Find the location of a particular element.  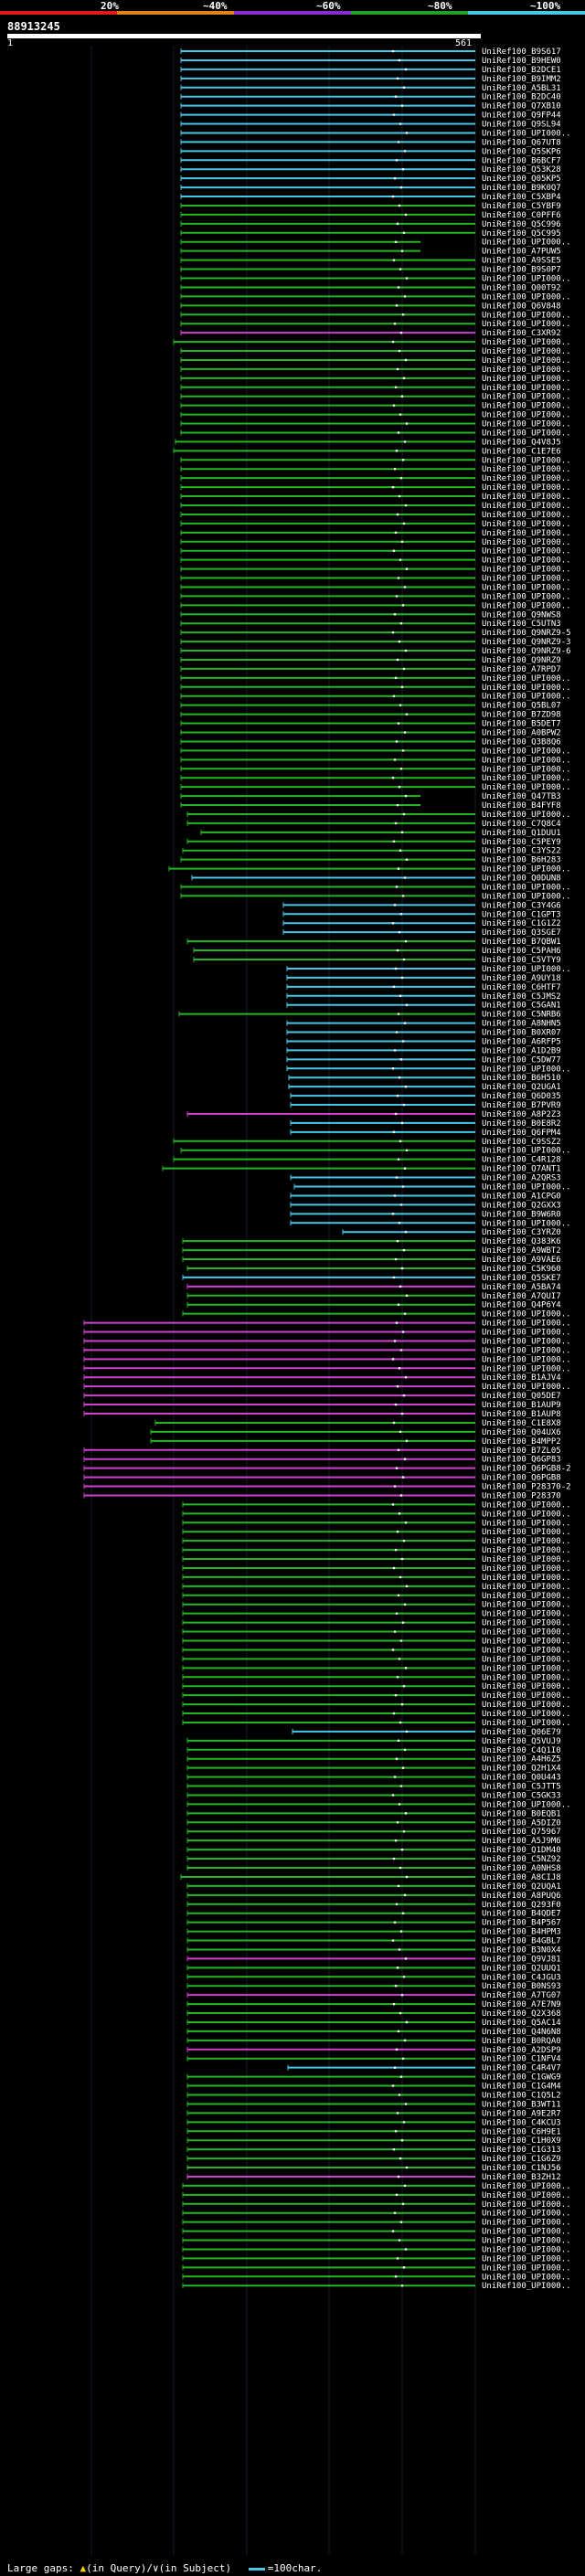

hit-label: UniRef100_B9W6R0 is located at coordinates (521, 1214).